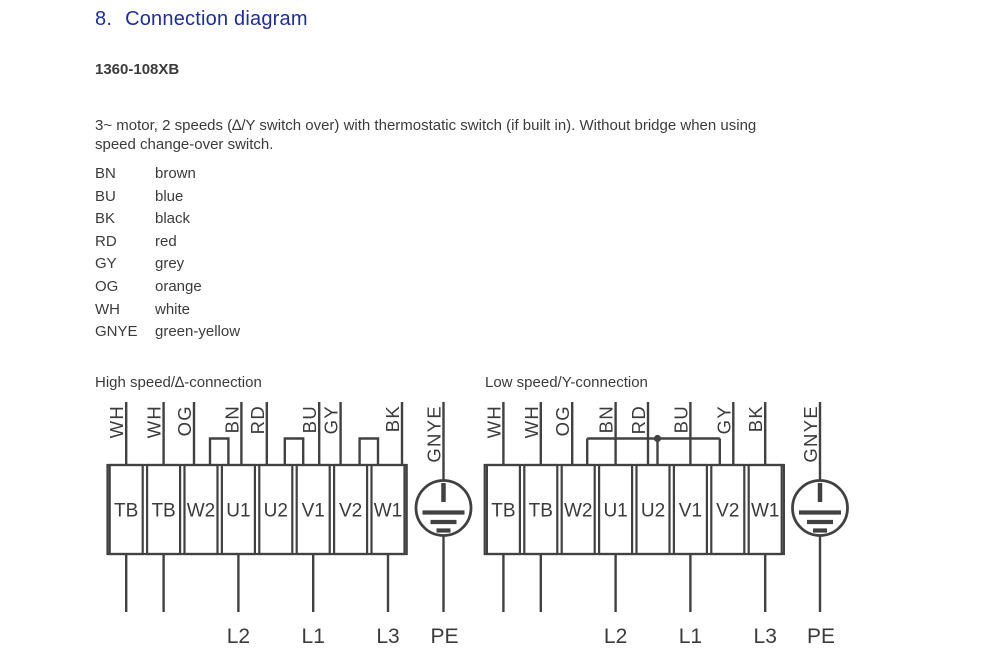 This screenshot has width=1000, height=658. I want to click on legend-row: OG orange, so click(167, 287).